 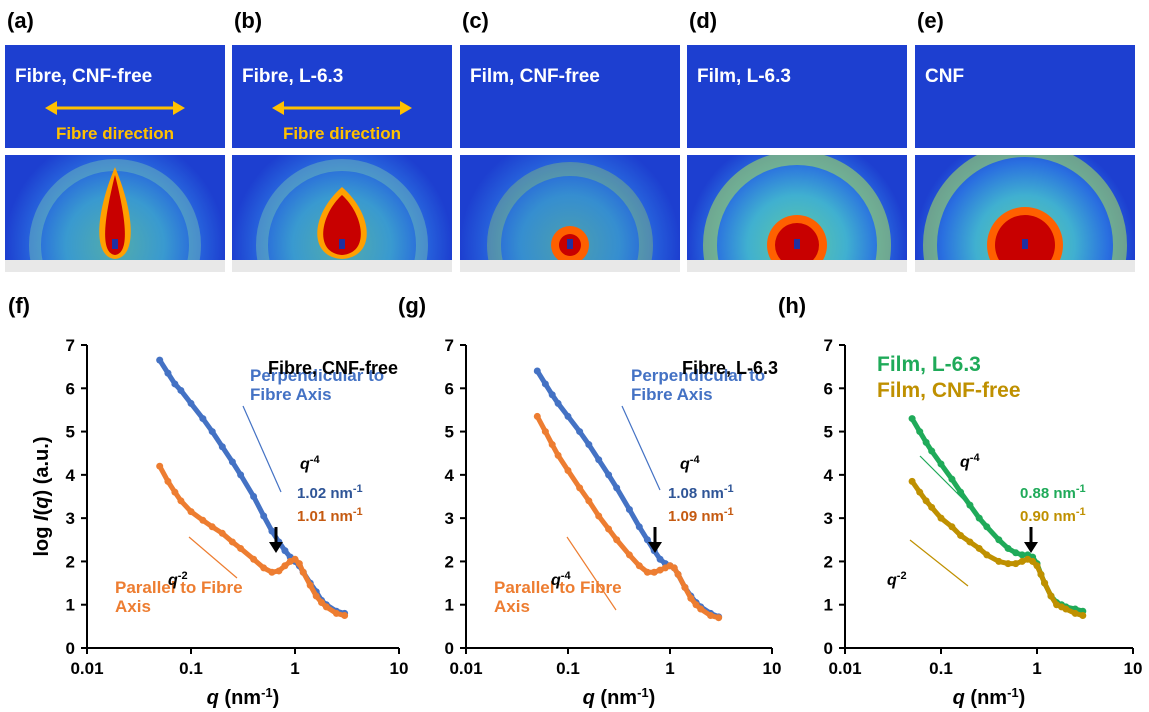 I want to click on axis-label: q (nm-1), so click(x=989, y=697).